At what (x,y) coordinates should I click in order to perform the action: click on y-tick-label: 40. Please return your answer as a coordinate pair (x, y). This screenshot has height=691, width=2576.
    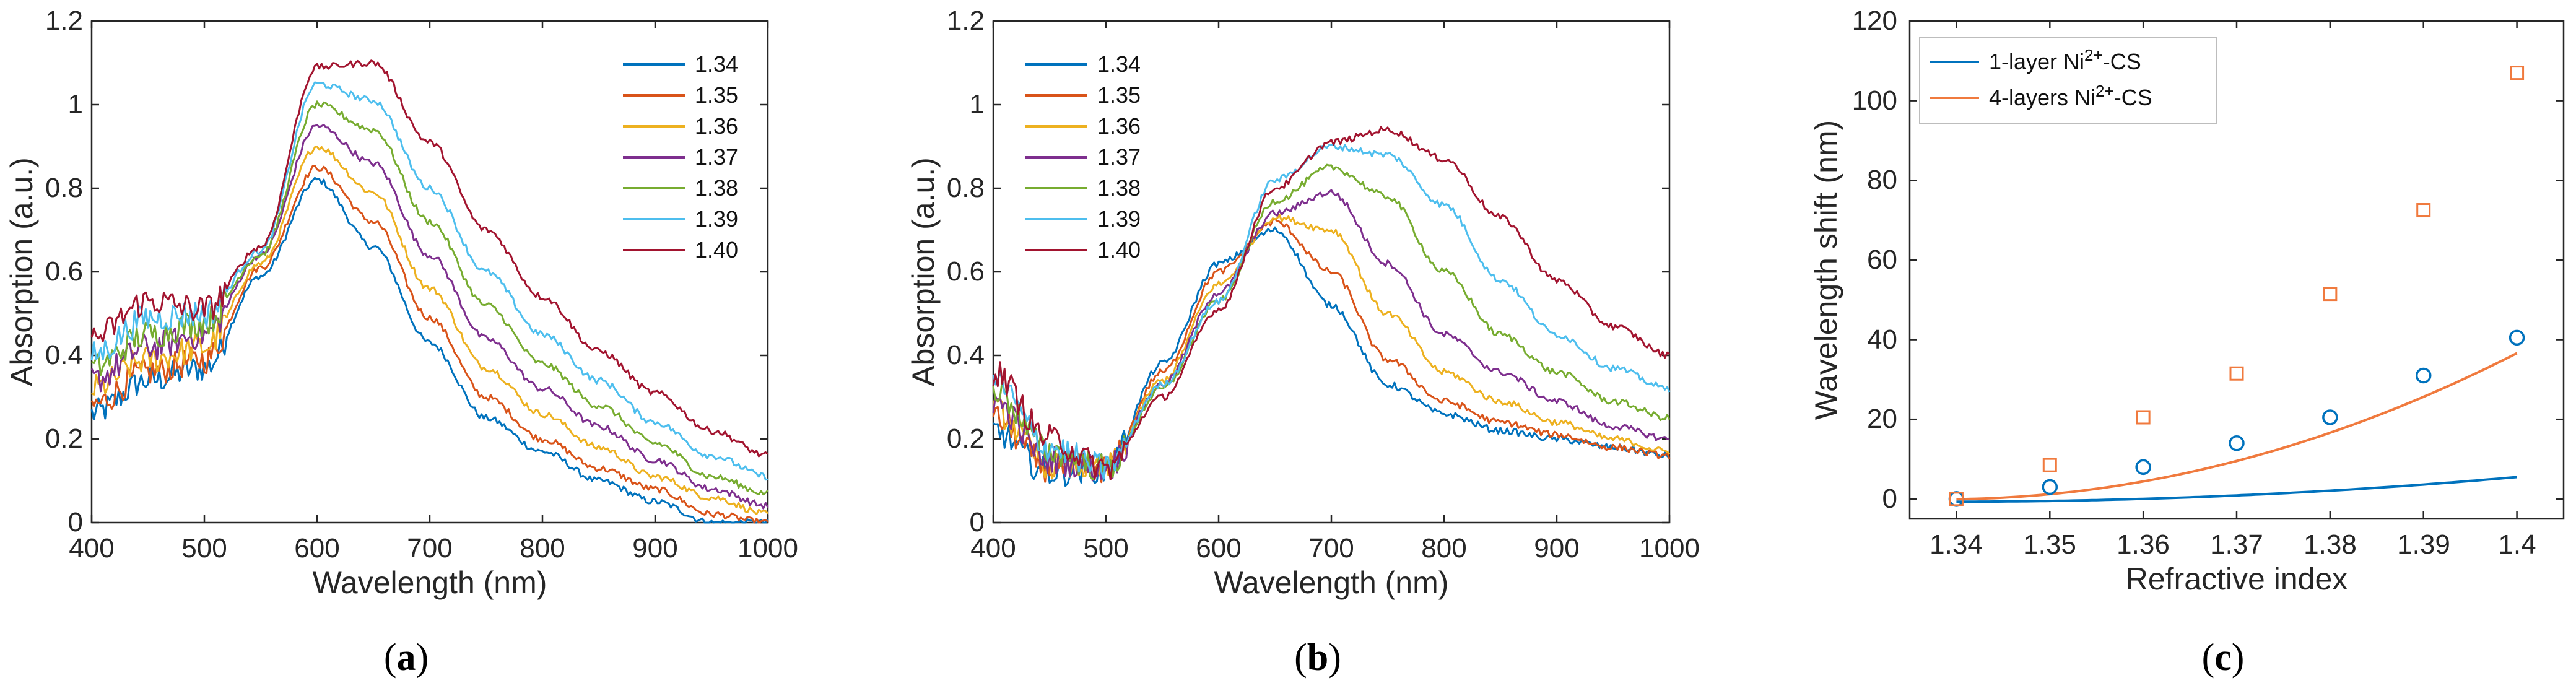
    Looking at the image, I should click on (1882, 339).